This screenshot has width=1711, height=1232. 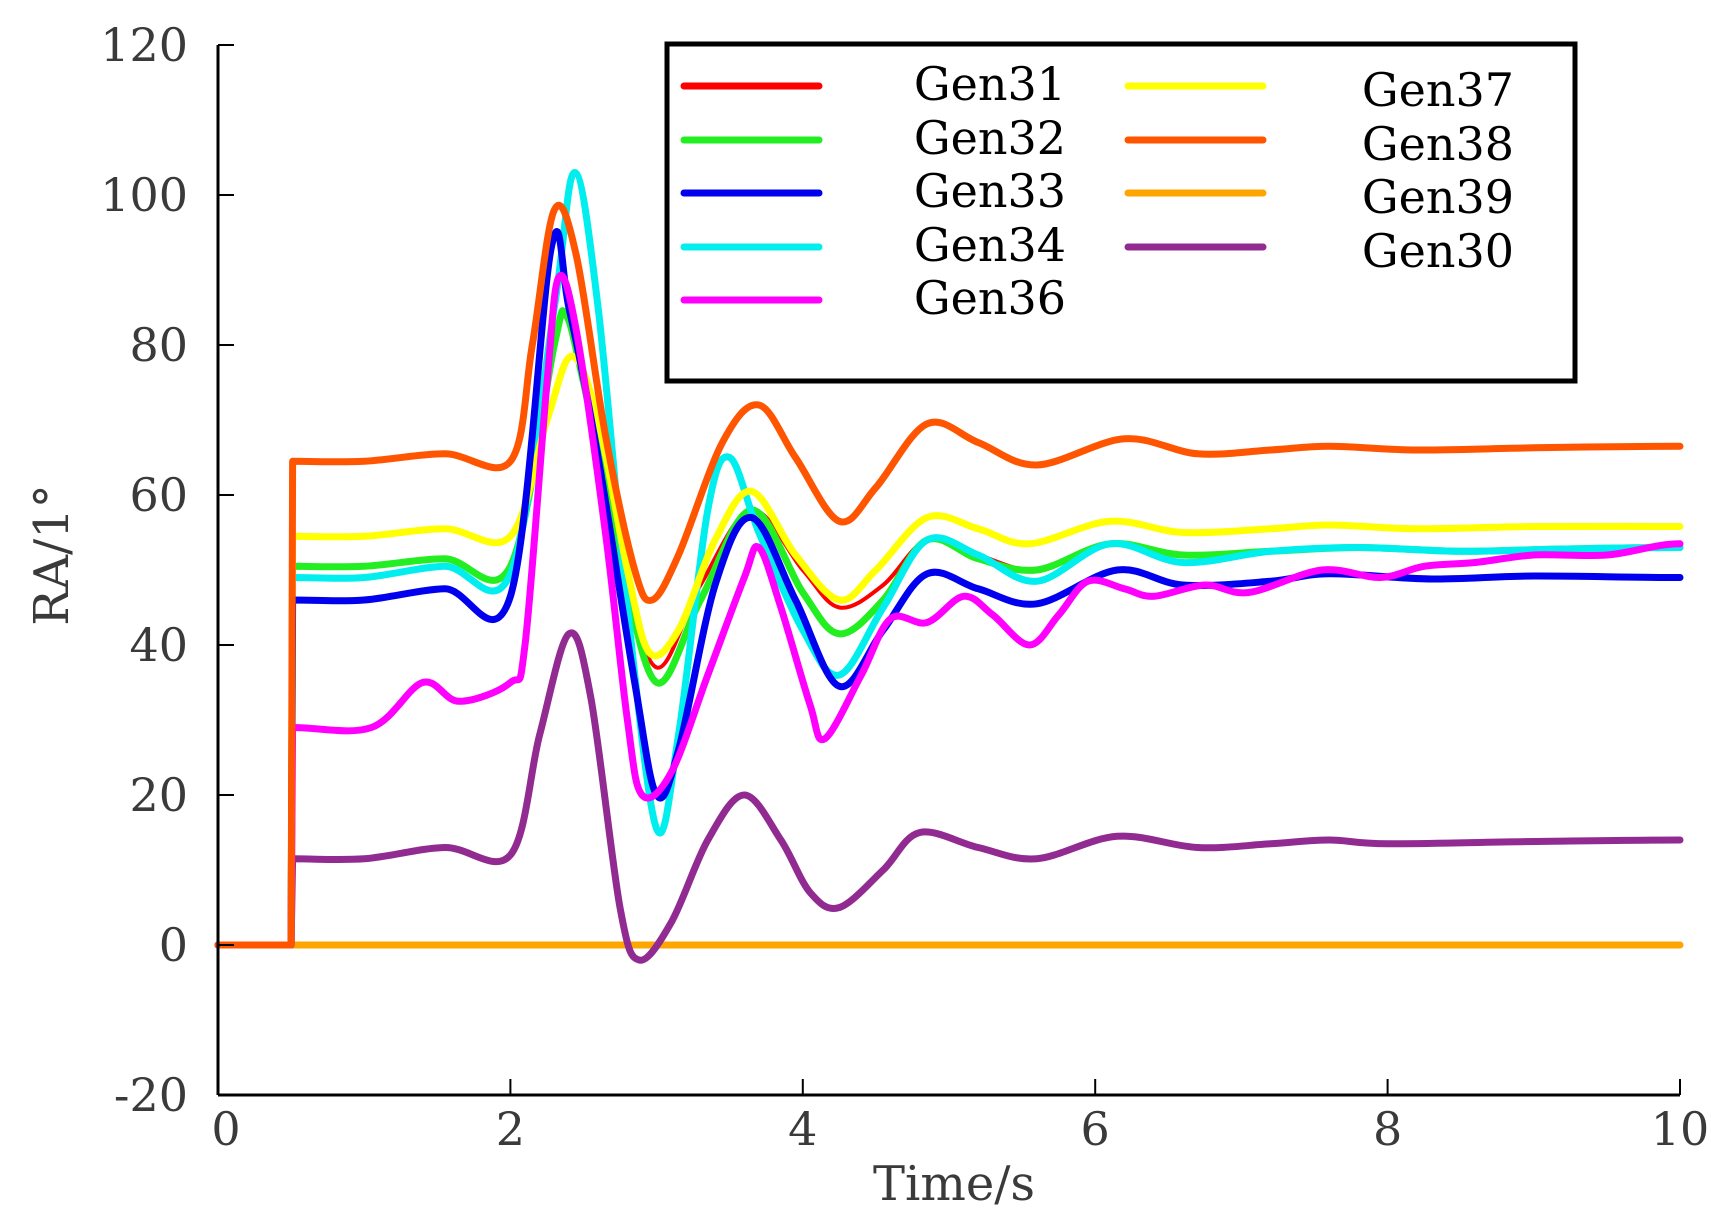 I want to click on legend-label-gen37: Gen37, so click(x=1438, y=90).